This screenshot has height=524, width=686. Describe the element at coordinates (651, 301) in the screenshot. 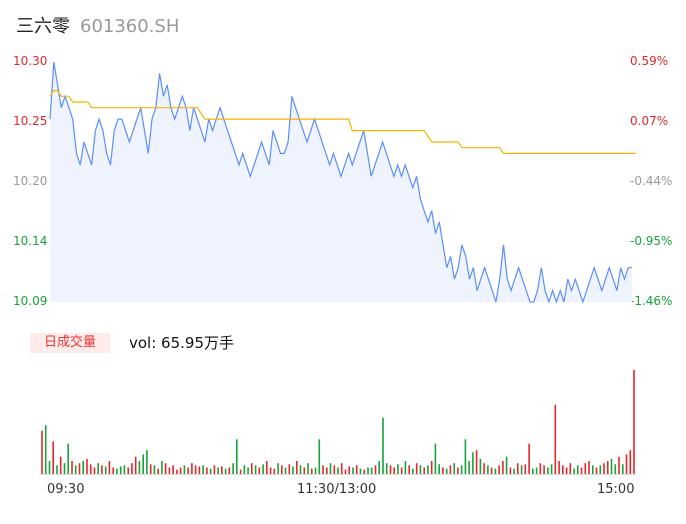

I see `pct-label-bottom: -1.46%` at that location.